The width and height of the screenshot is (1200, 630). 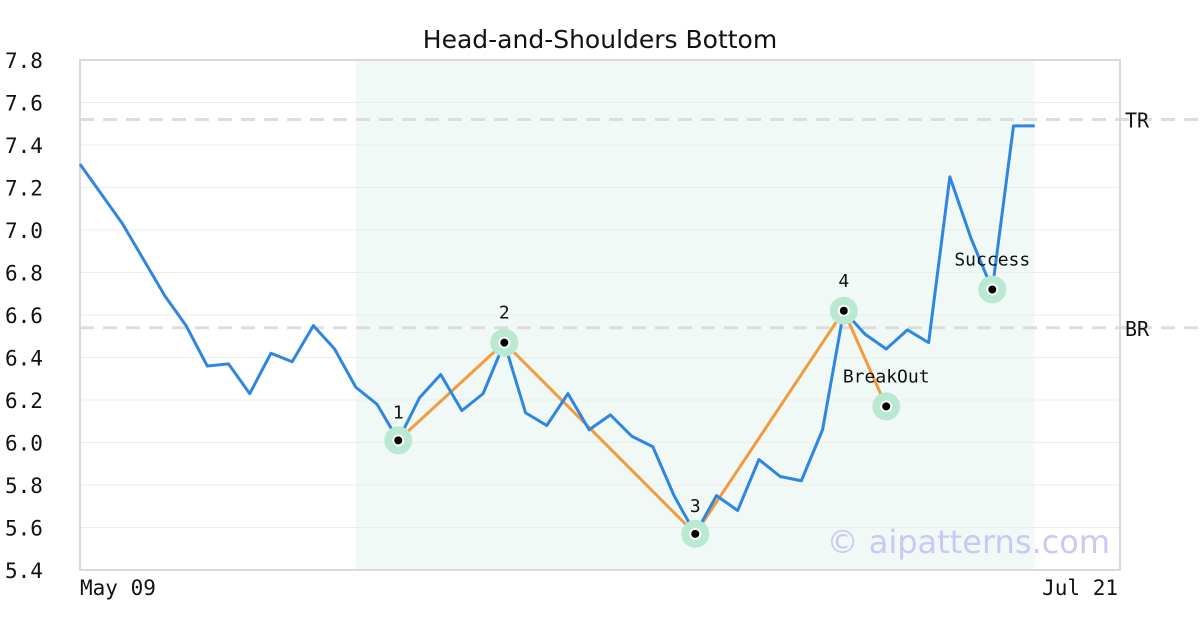 What do you see at coordinates (695, 506) in the screenshot?
I see `marker-label-3: 3` at bounding box center [695, 506].